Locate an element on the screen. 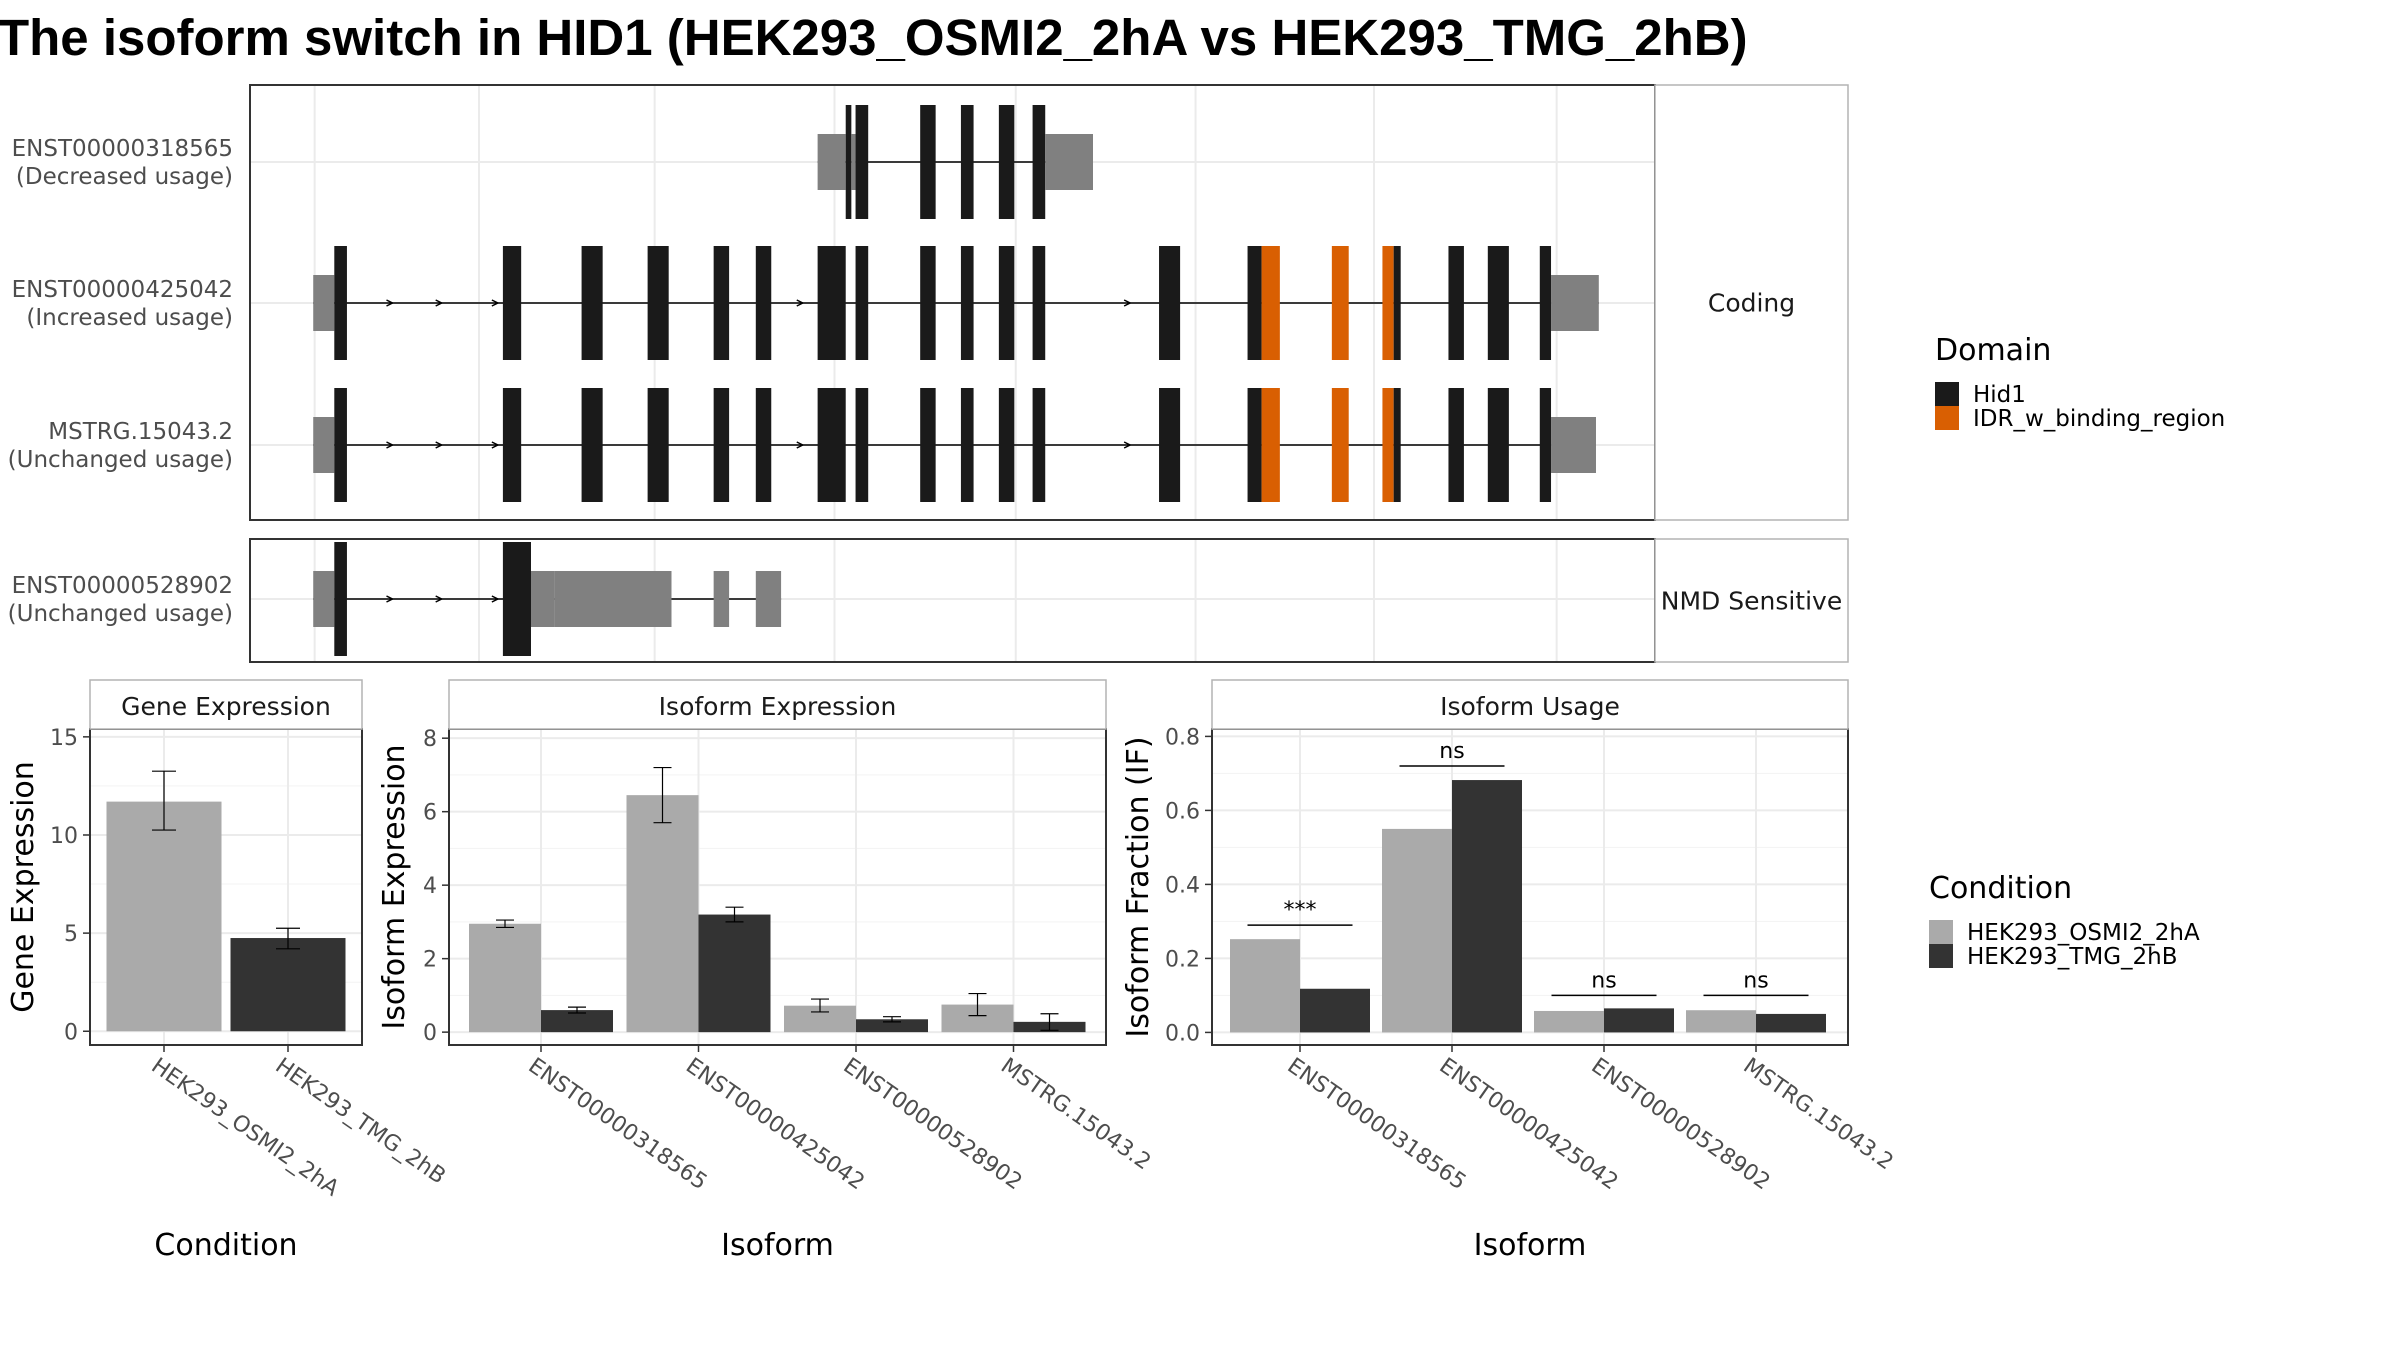 The height and width of the screenshot is (1350, 2400). transcript-id-label: ENST00000425042 is located at coordinates (122, 290).